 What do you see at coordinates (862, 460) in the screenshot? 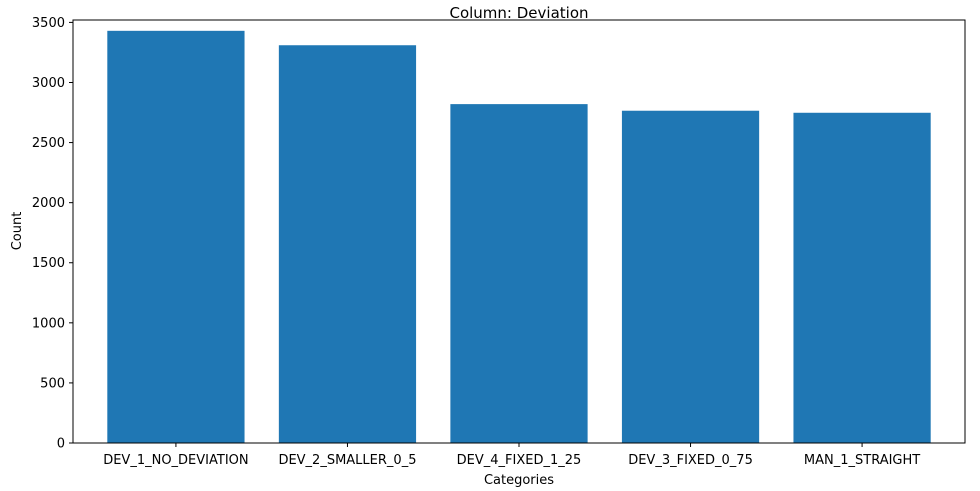
I see `x-tick-label-4: MAN_1_STRAIGHT` at bounding box center [862, 460].